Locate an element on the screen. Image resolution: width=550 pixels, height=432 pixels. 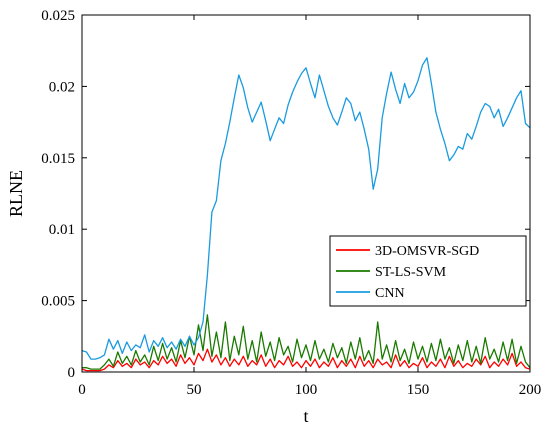
legend-label: 3D-OMSVR-SGD is located at coordinates (427, 251).